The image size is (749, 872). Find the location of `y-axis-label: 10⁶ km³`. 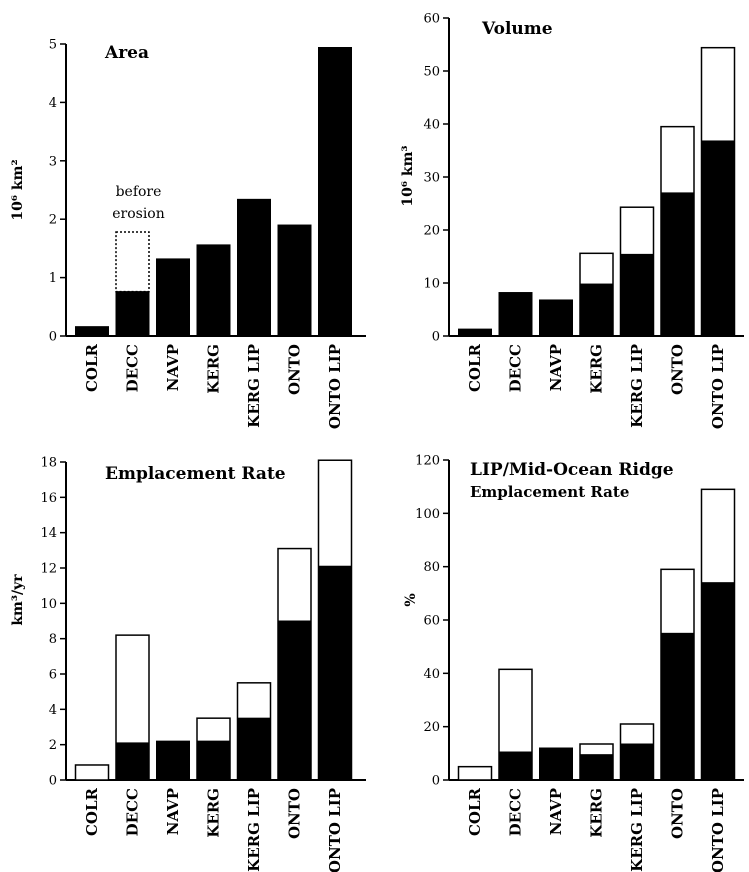

y-axis-label: 10⁶ km³ is located at coordinates (408, 175).